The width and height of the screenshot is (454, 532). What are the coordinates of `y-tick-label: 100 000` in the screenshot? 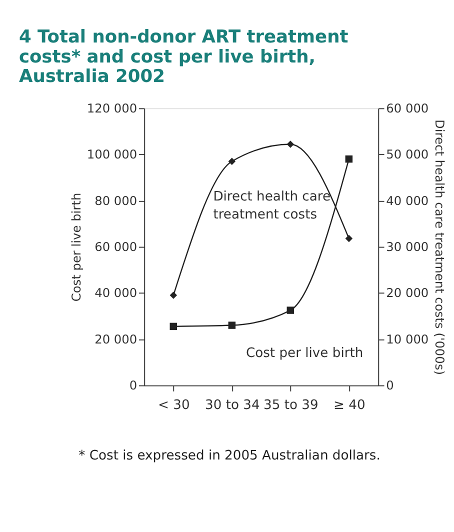 It's located at (112, 155).